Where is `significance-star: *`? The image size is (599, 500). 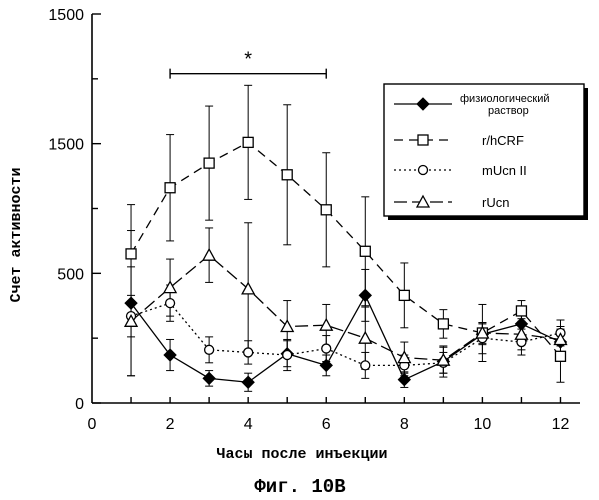 significance-star: * is located at coordinates (248, 60).